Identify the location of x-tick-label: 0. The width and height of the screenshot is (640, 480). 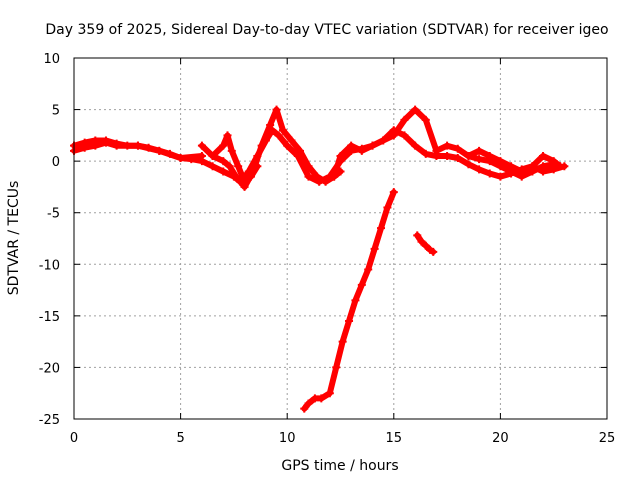
(74, 438).